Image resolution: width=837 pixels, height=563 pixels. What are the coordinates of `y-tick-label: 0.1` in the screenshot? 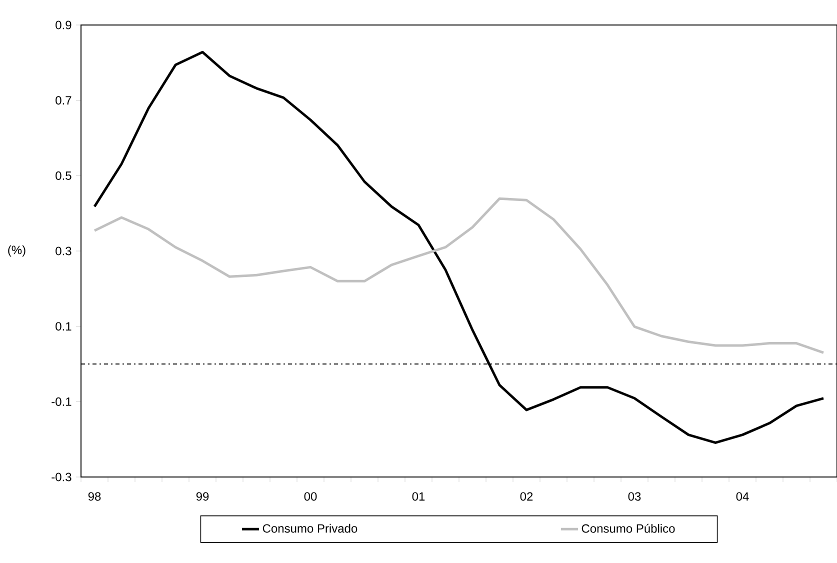 It's located at (64, 326).